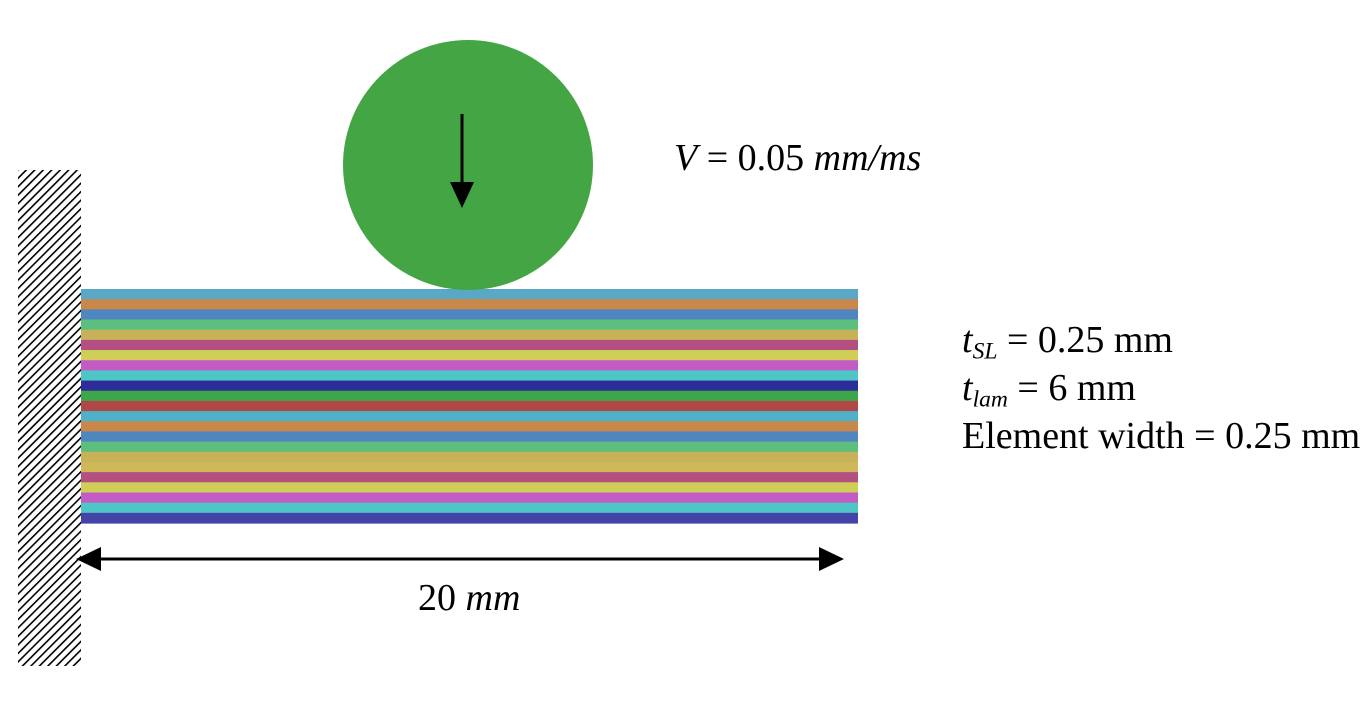 Image resolution: width=1372 pixels, height=704 pixels. I want to click on velocity-arrow, so click(462, 161).